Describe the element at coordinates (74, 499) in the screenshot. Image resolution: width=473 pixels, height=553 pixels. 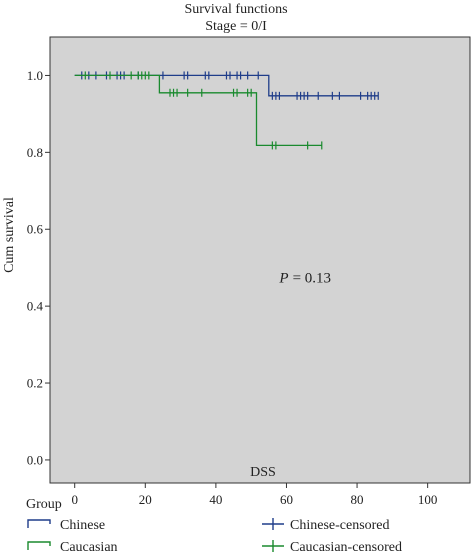
I see `x-tick-label: 0` at that location.